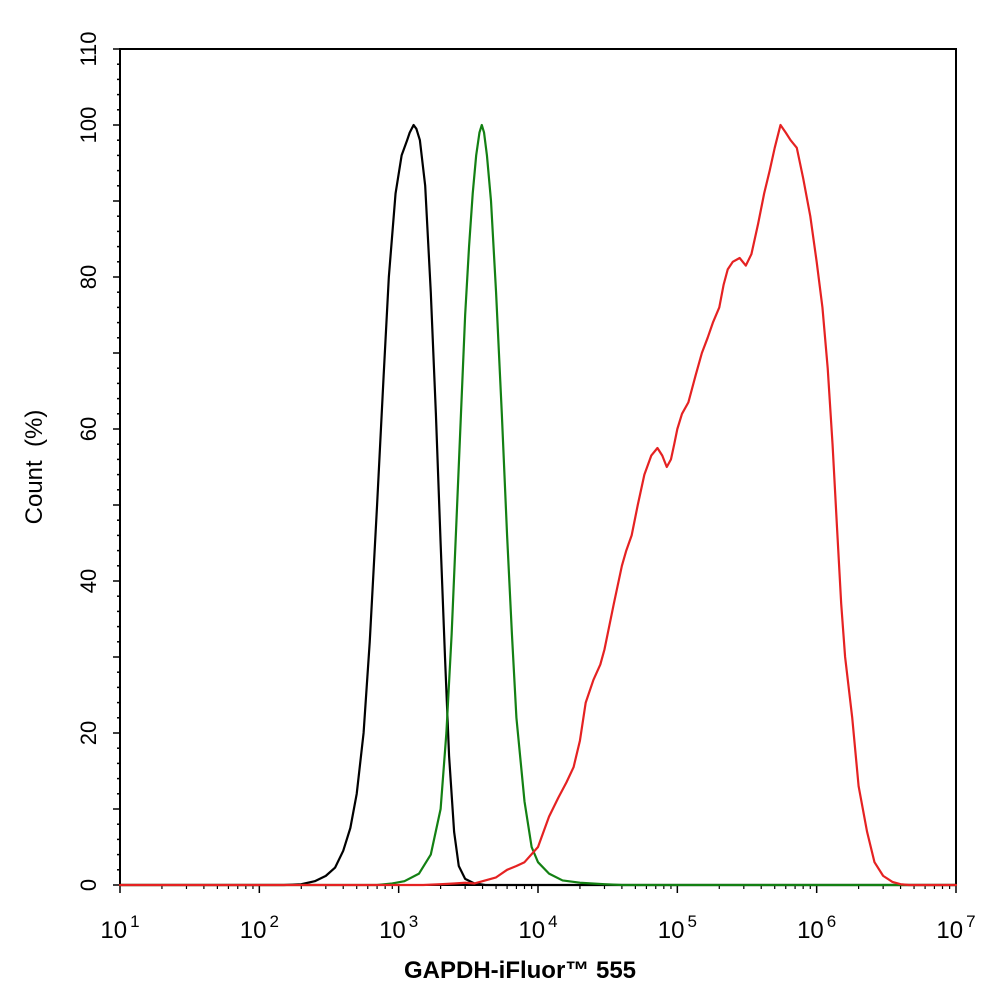 This screenshot has height=1002, width=994. I want to click on x-tick-label: 10 2, so click(259, 928).